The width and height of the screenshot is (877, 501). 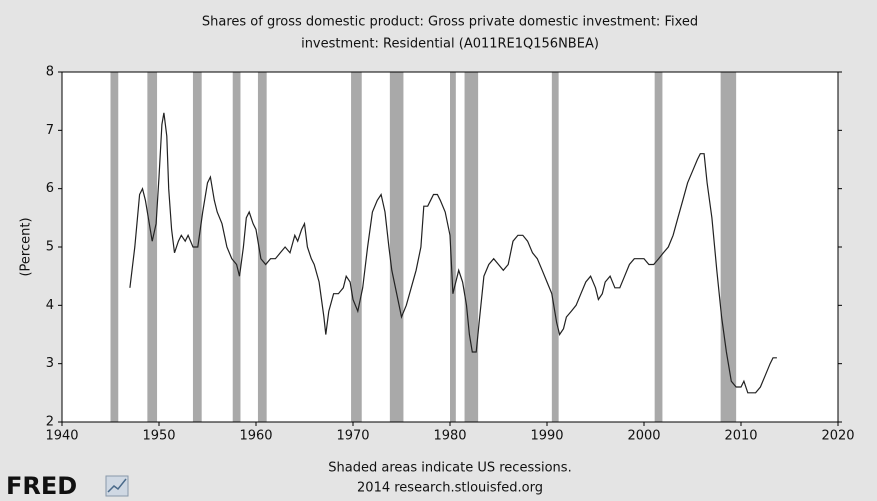 What do you see at coordinates (352, 436) in the screenshot?
I see `x-tick-label: 1970` at bounding box center [352, 436].